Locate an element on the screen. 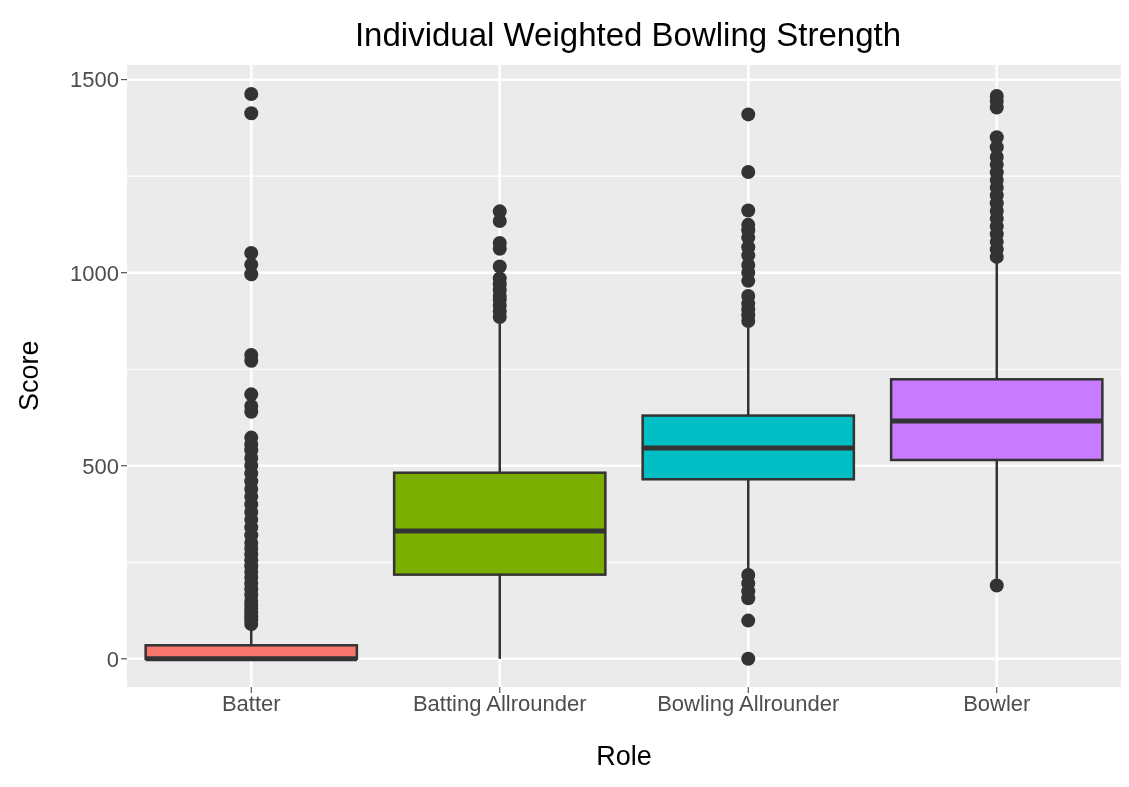  y-tick-label: 0 is located at coordinates (112, 659).